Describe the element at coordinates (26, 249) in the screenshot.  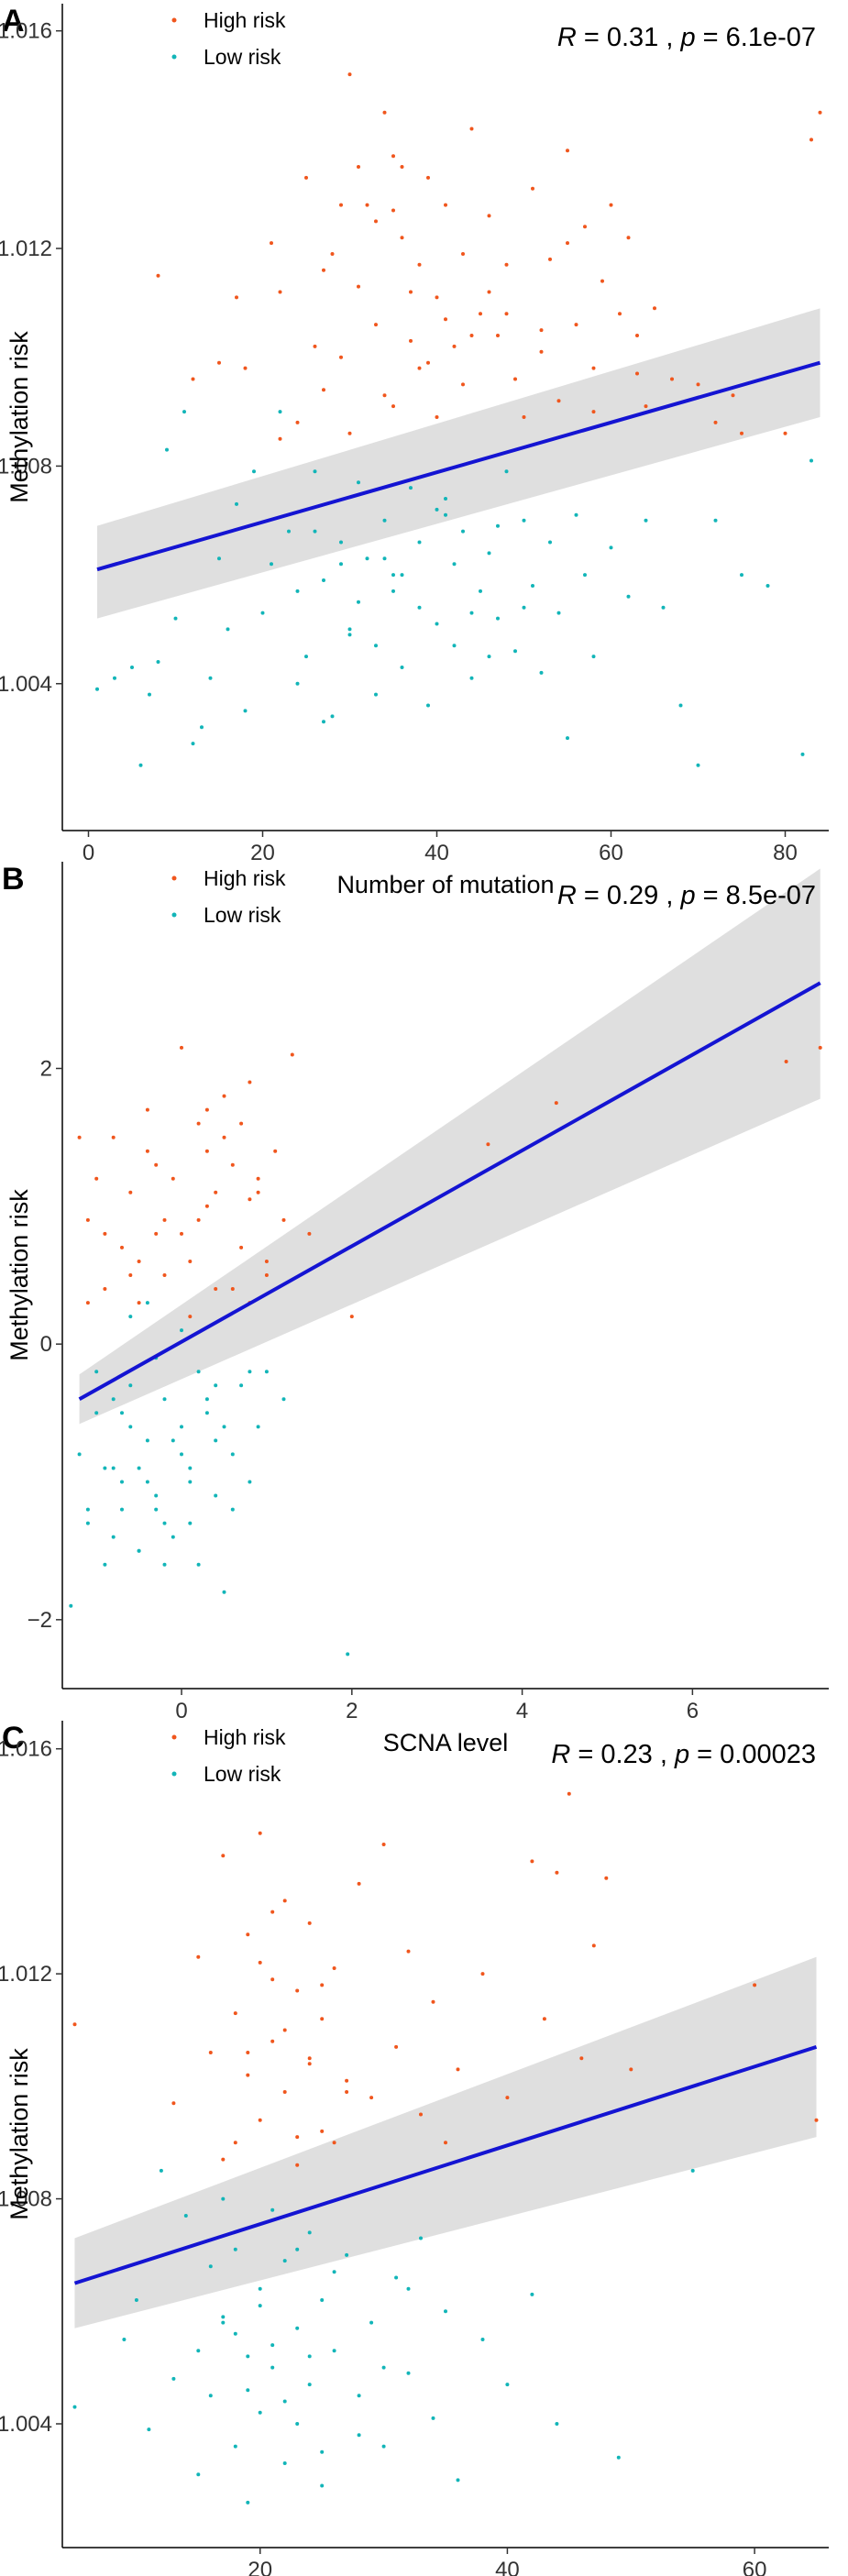
I see `y-tick-label: 1.012` at that location.